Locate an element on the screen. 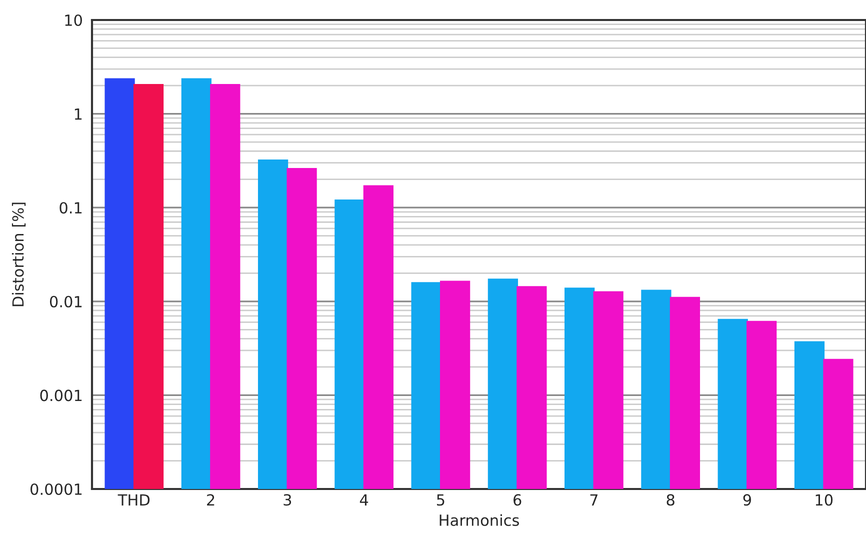  y-tick-label: 10 is located at coordinates (73, 20).